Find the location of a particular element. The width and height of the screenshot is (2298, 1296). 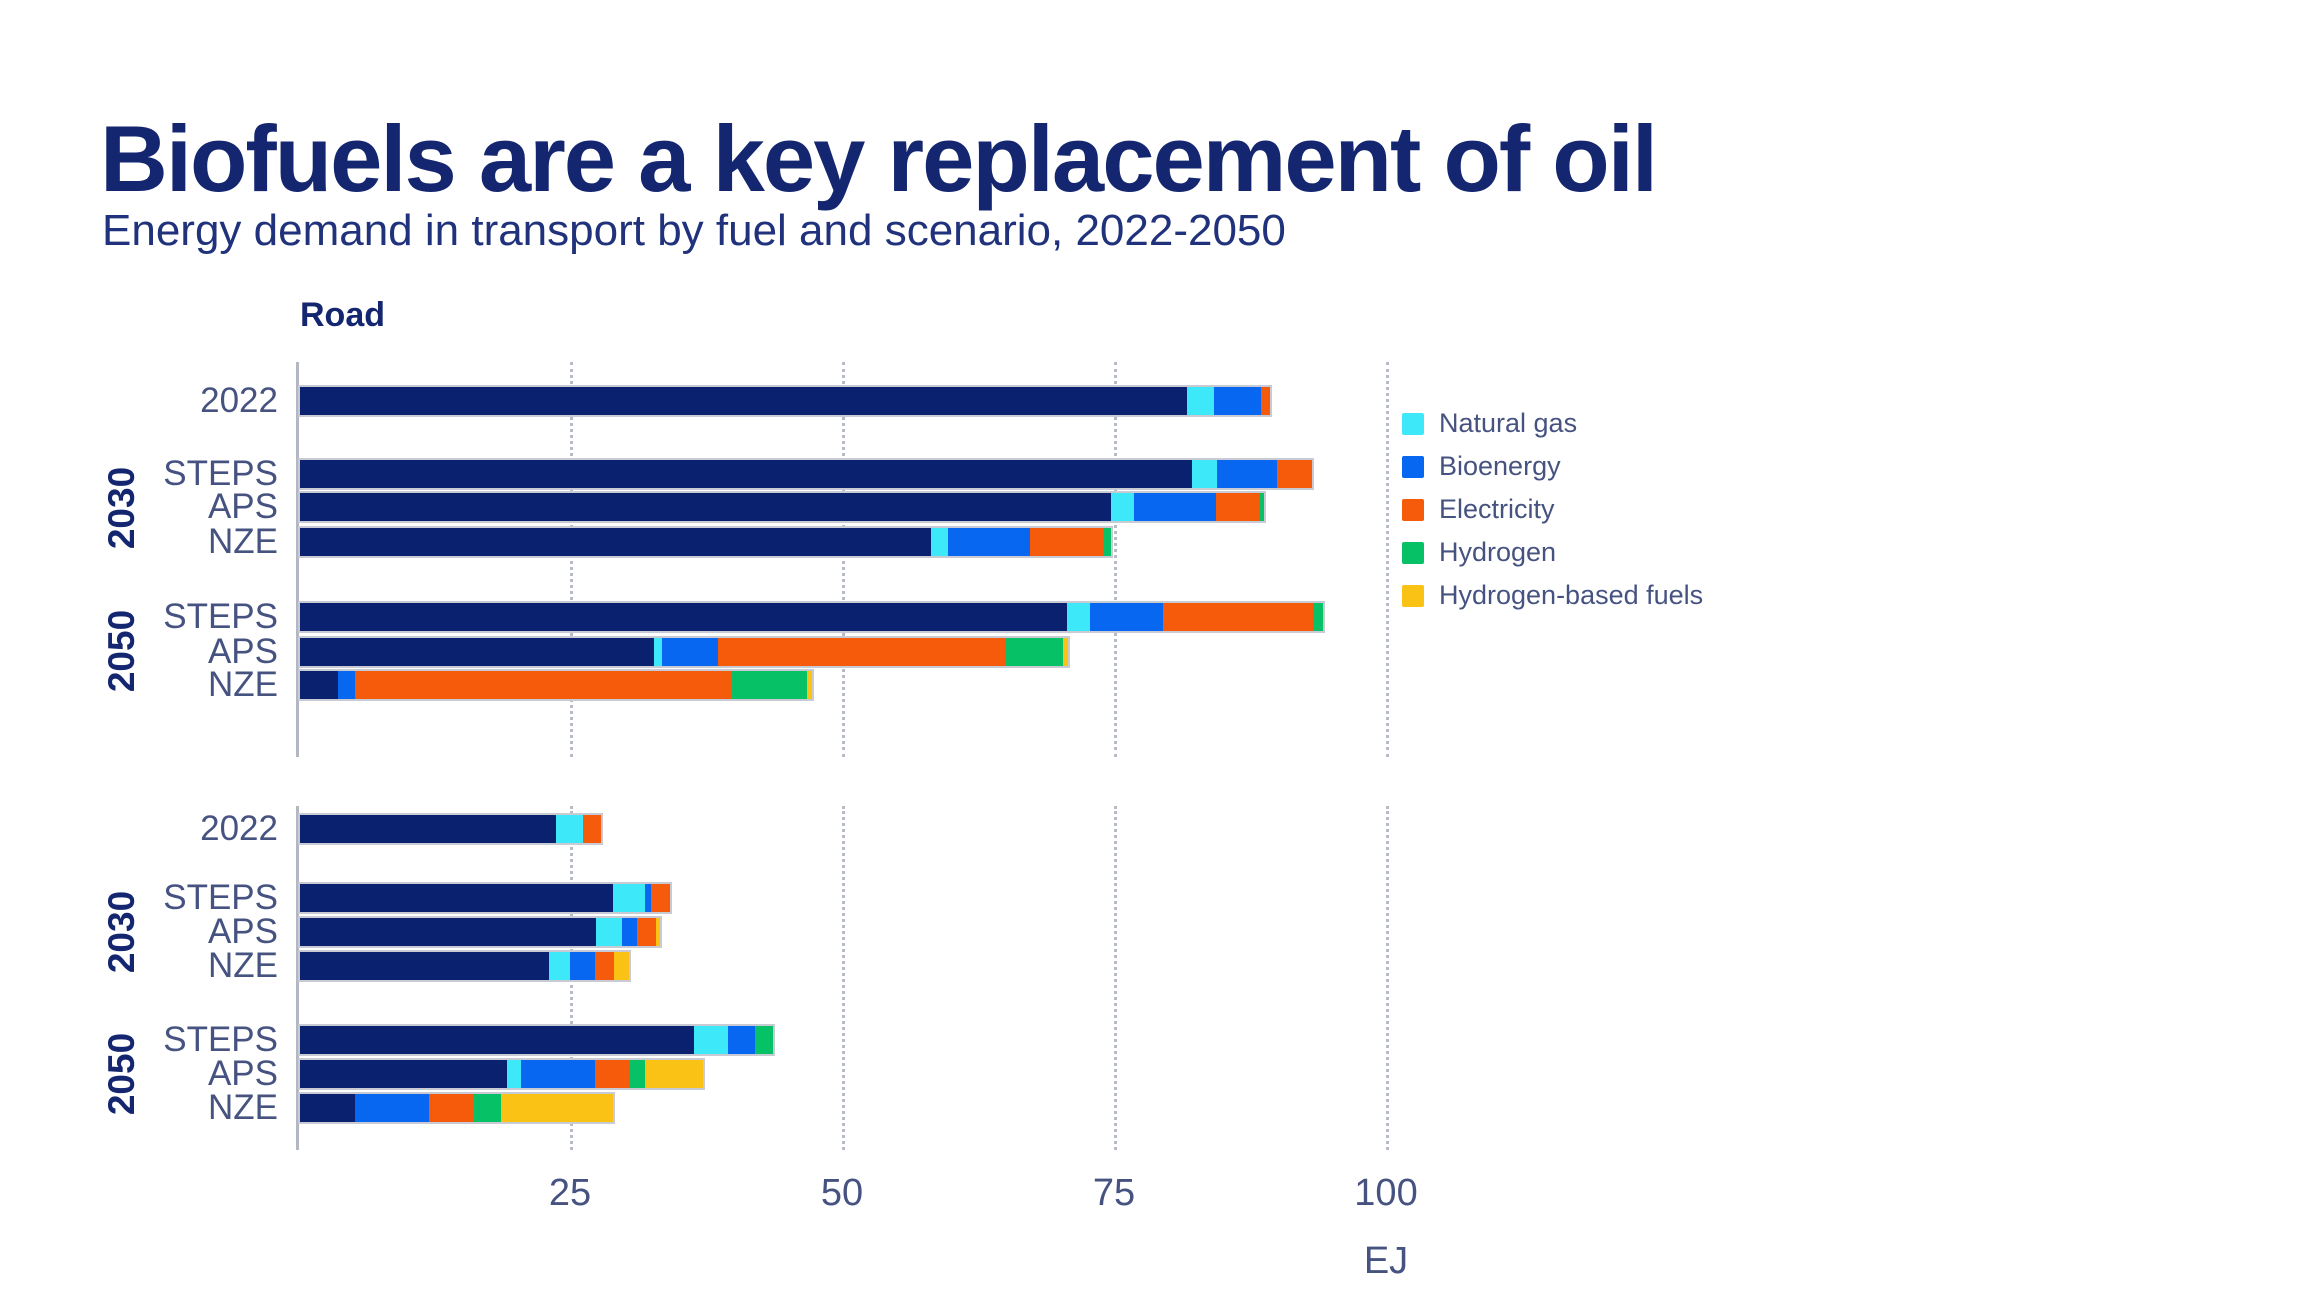

legend-item-bioenergy: Bioenergy is located at coordinates (1552, 466).